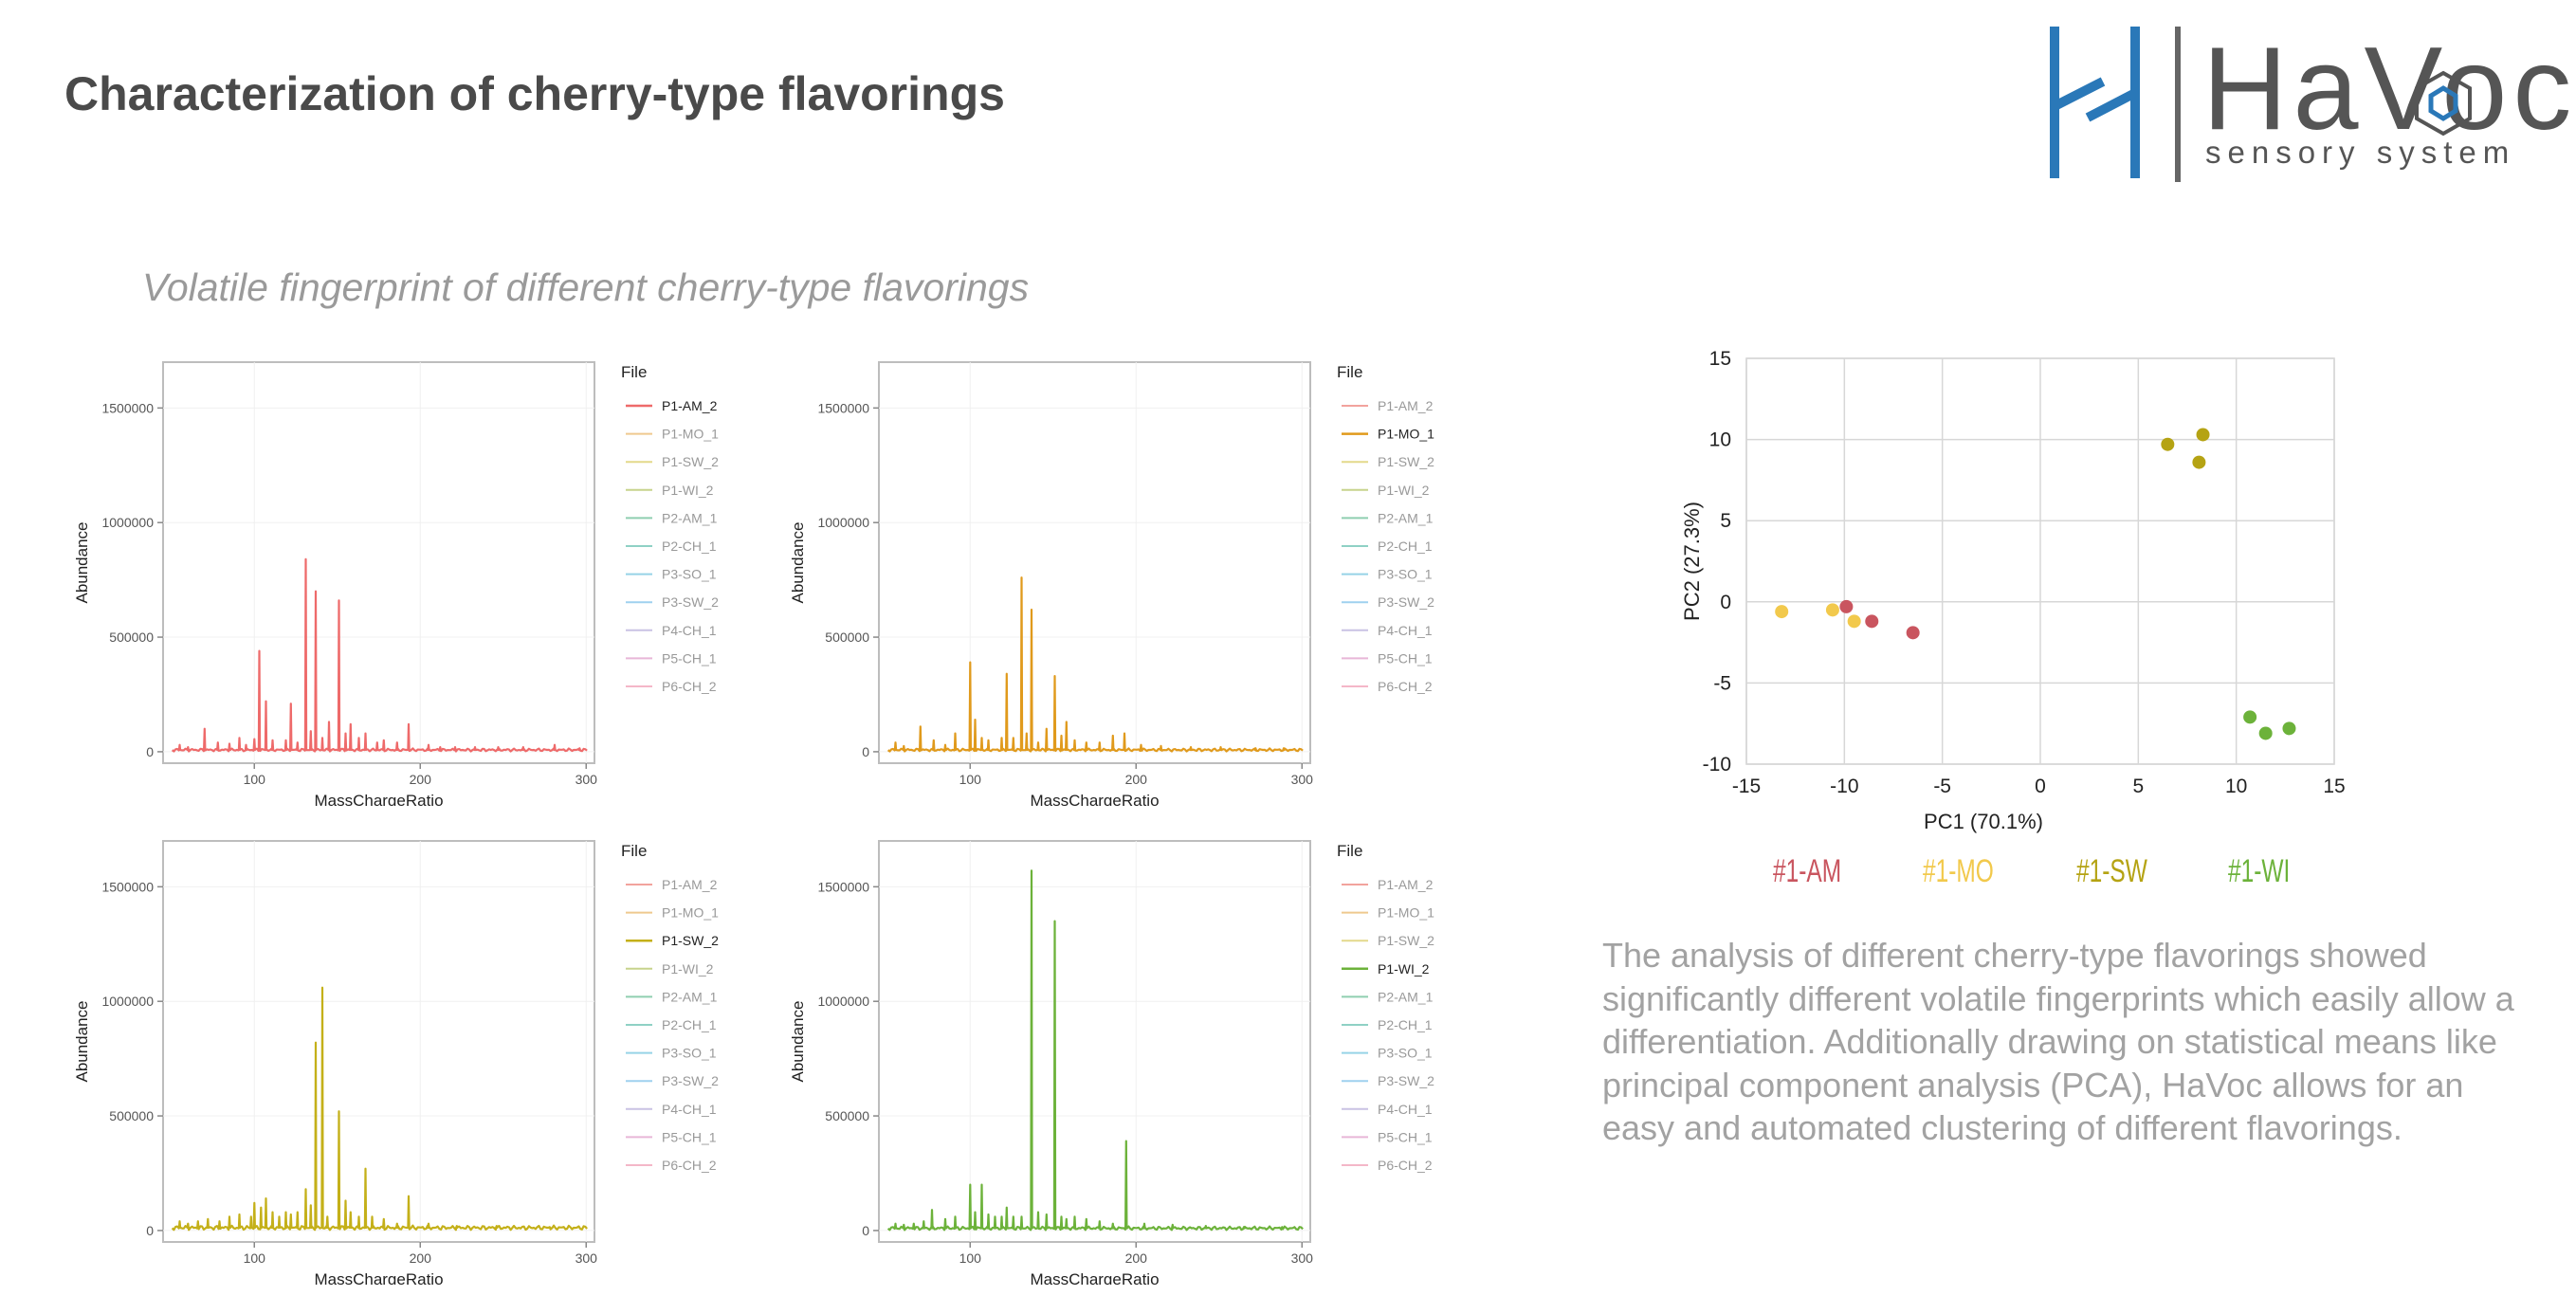 The height and width of the screenshot is (1296, 2576). Describe the element at coordinates (1722, 683) in the screenshot. I see `y-tick-label: -5` at that location.